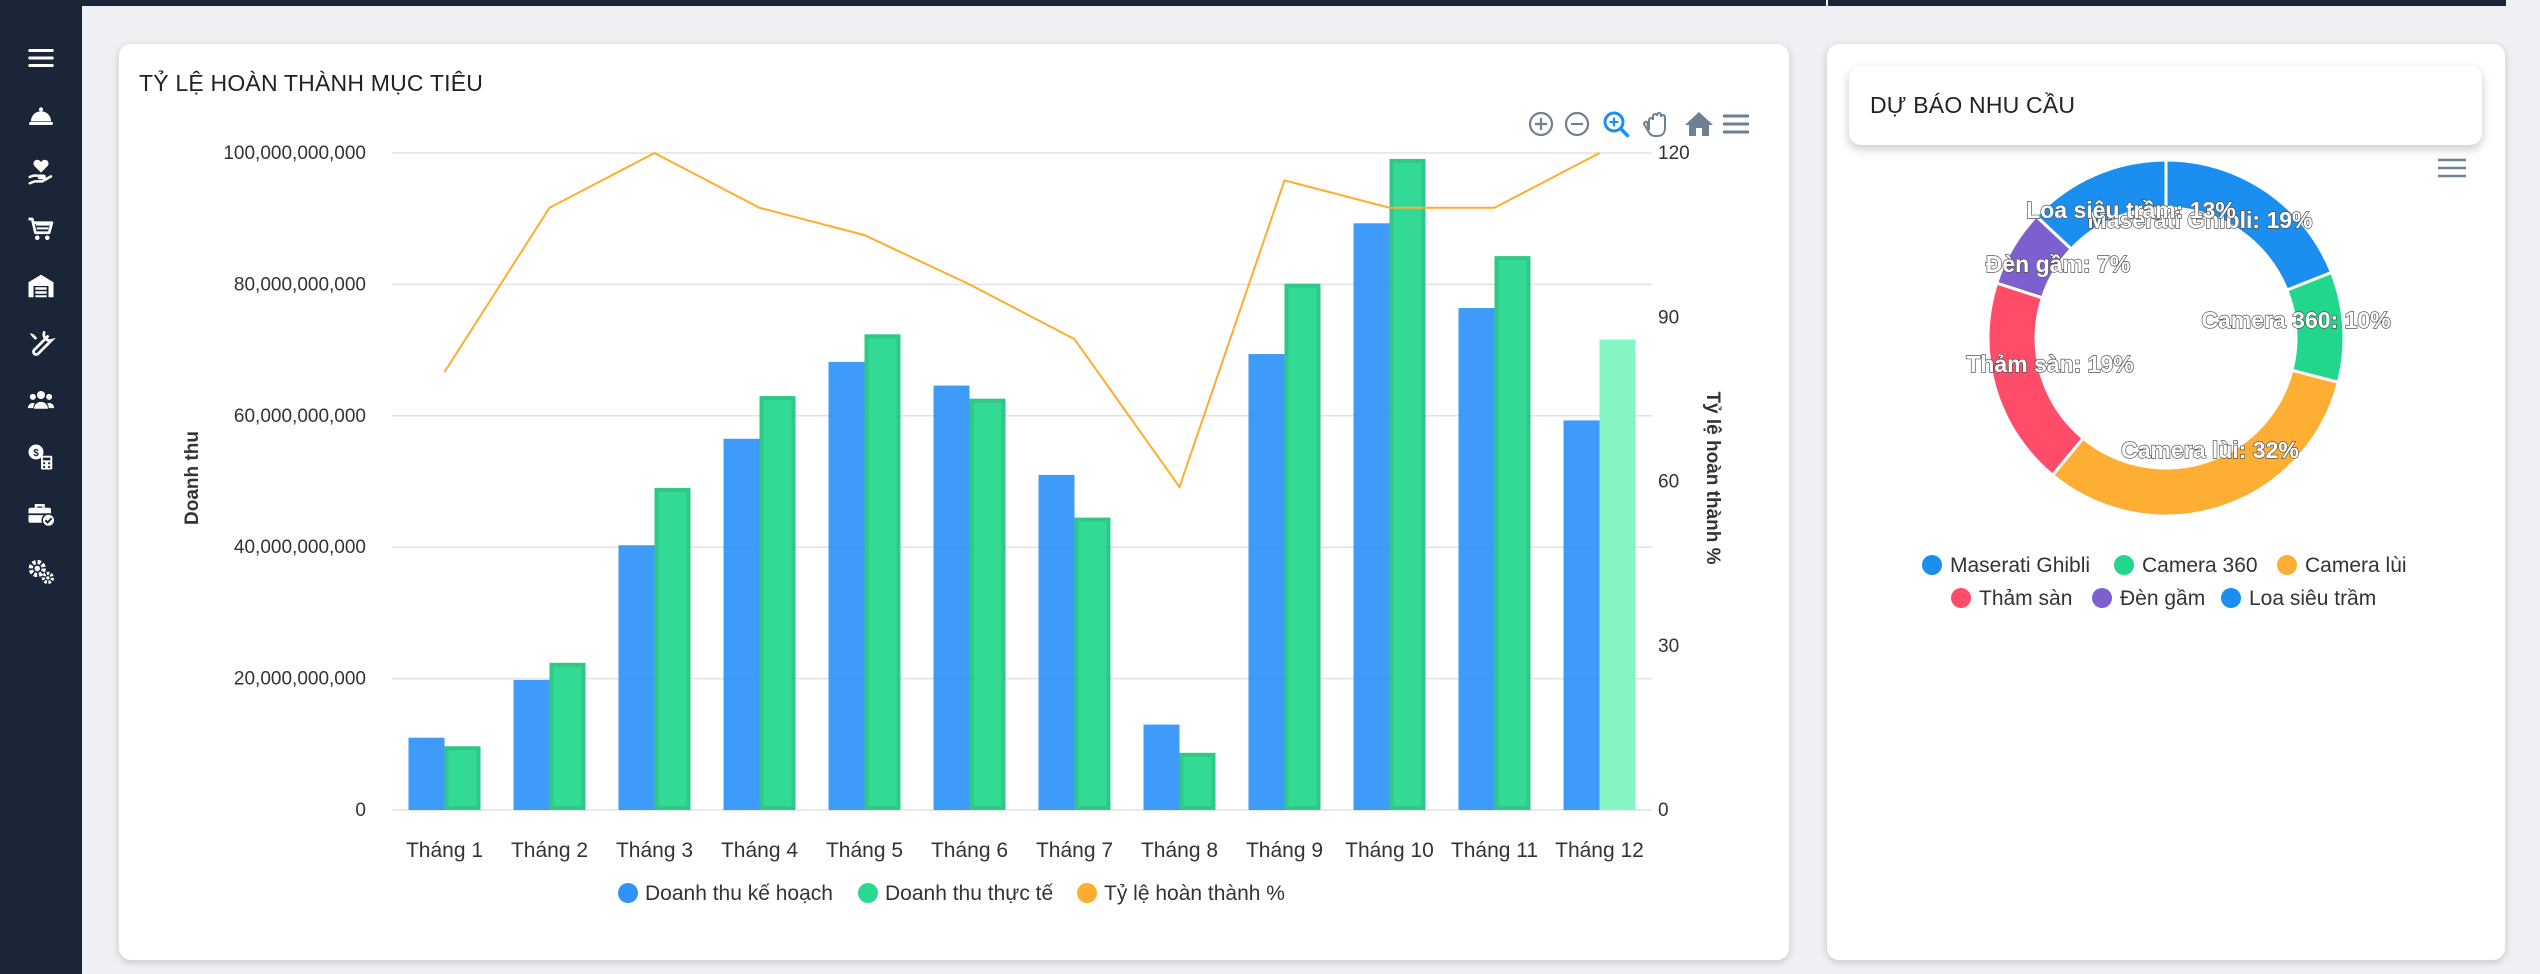 The image size is (2540, 974). I want to click on y-tick-label: 0, so click(360, 810).